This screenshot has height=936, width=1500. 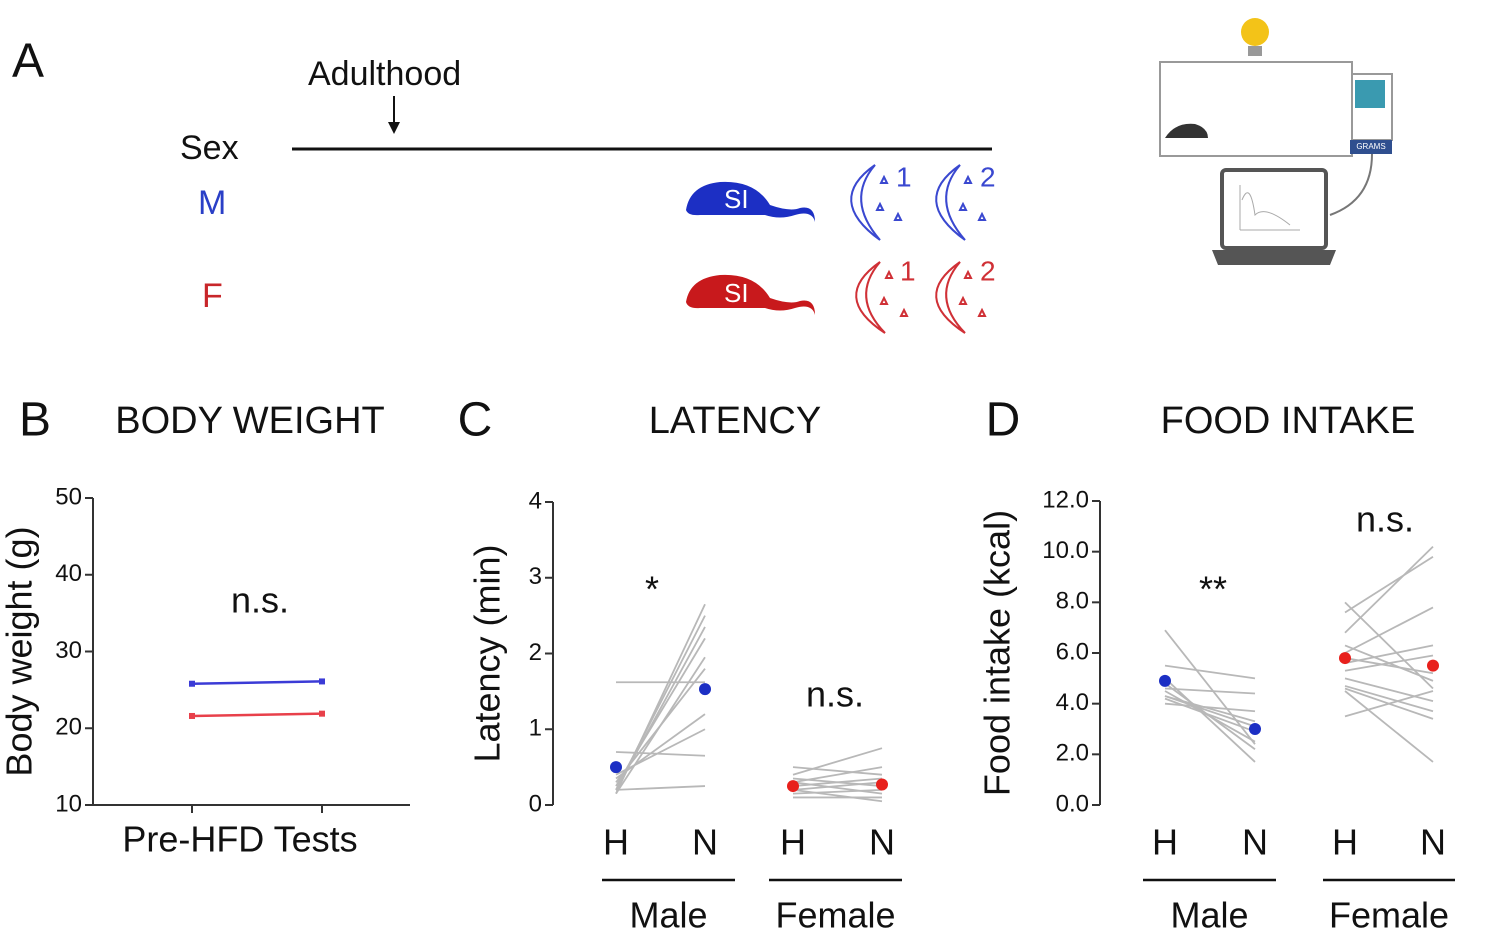 What do you see at coordinates (209, 148) in the screenshot?
I see `sex-label: Sex` at bounding box center [209, 148].